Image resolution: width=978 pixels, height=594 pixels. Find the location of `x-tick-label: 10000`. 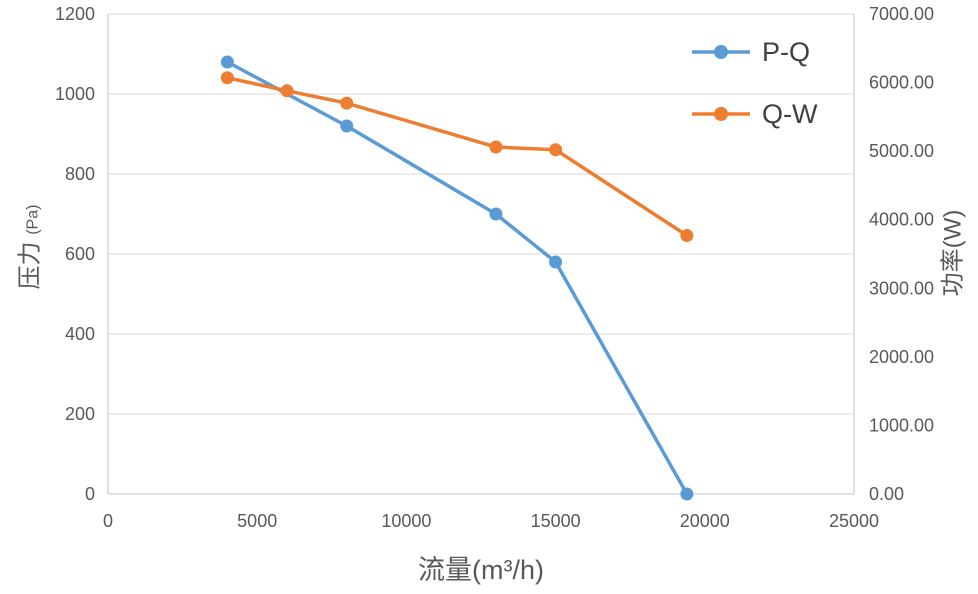

x-tick-label: 10000 is located at coordinates (406, 521).